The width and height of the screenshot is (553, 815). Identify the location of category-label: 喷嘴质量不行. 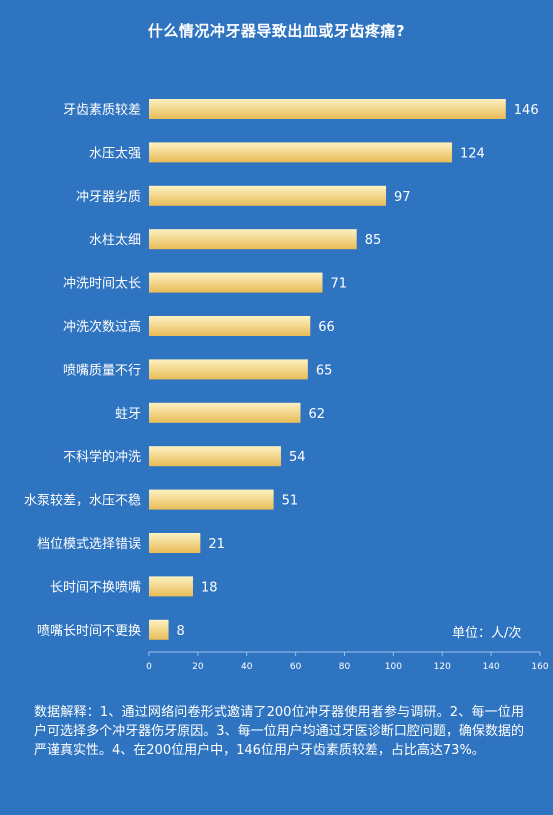
(102, 370).